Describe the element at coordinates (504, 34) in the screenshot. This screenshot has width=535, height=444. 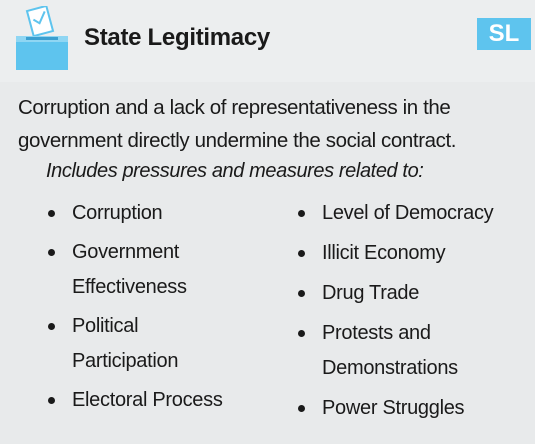
I see `badge: SL` at that location.